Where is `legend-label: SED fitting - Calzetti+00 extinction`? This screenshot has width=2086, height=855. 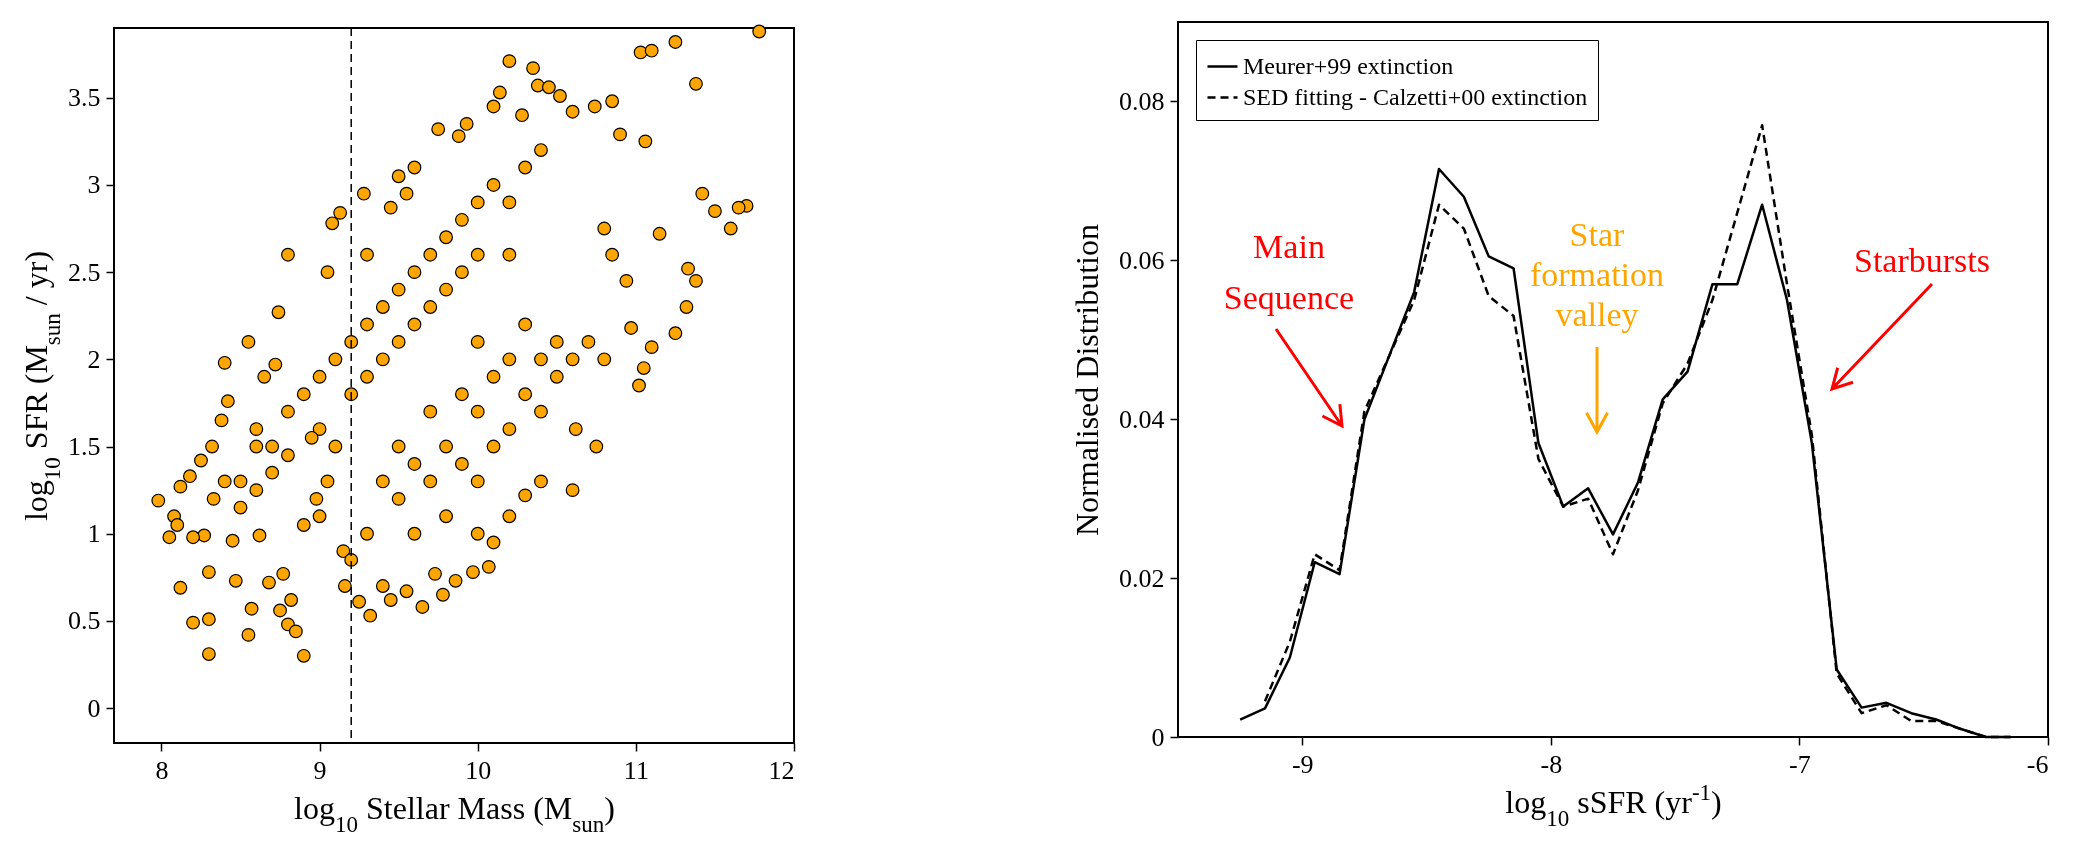
legend-label: SED fitting - Calzetti+00 extinction is located at coordinates (1415, 96).